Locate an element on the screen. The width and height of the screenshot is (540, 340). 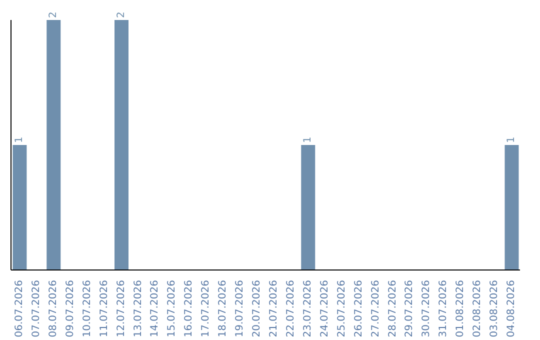
x-tick-label: 30.07.2026 is located at coordinates (426, 309).